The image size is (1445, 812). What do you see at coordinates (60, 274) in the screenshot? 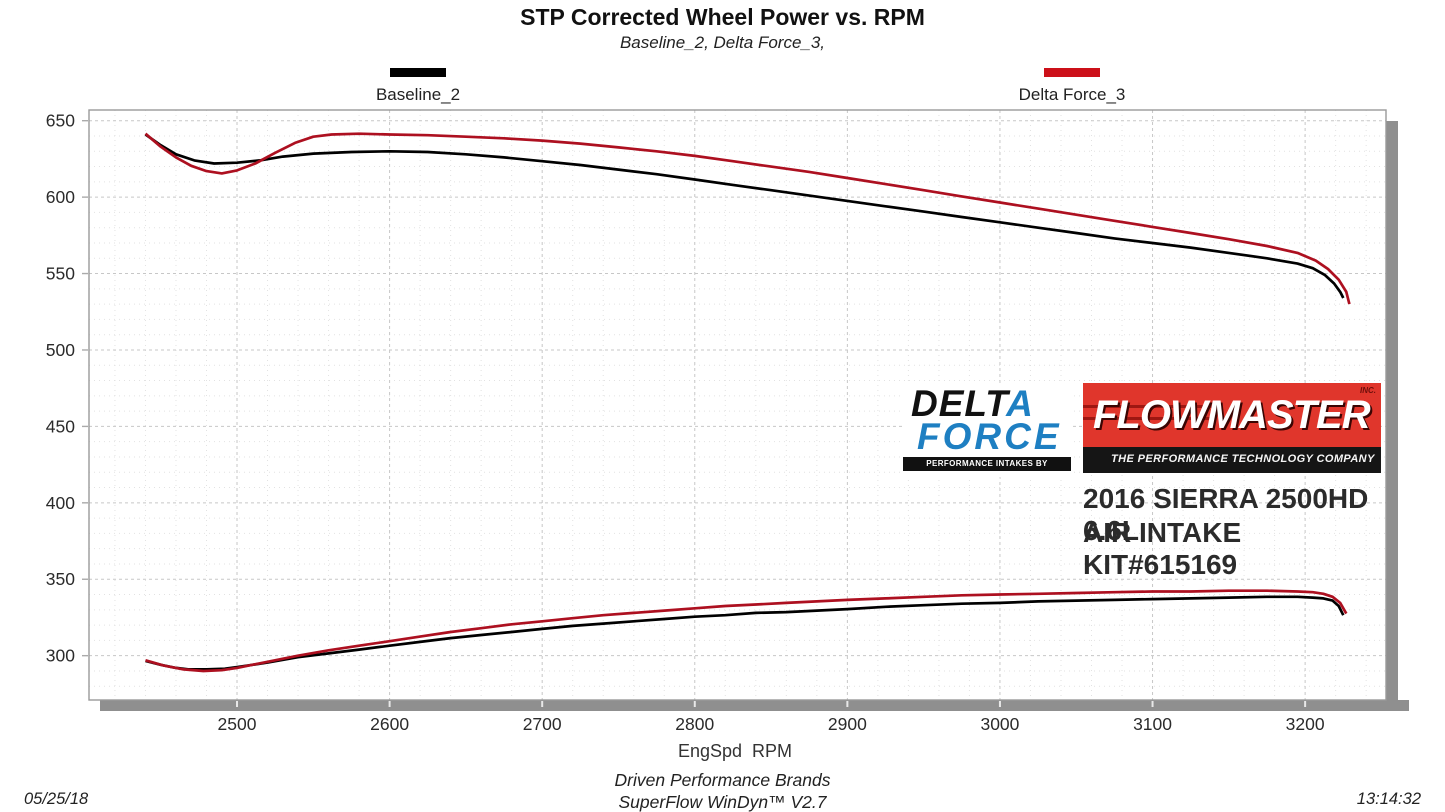
I see `y-tick-label: 550` at bounding box center [60, 274].